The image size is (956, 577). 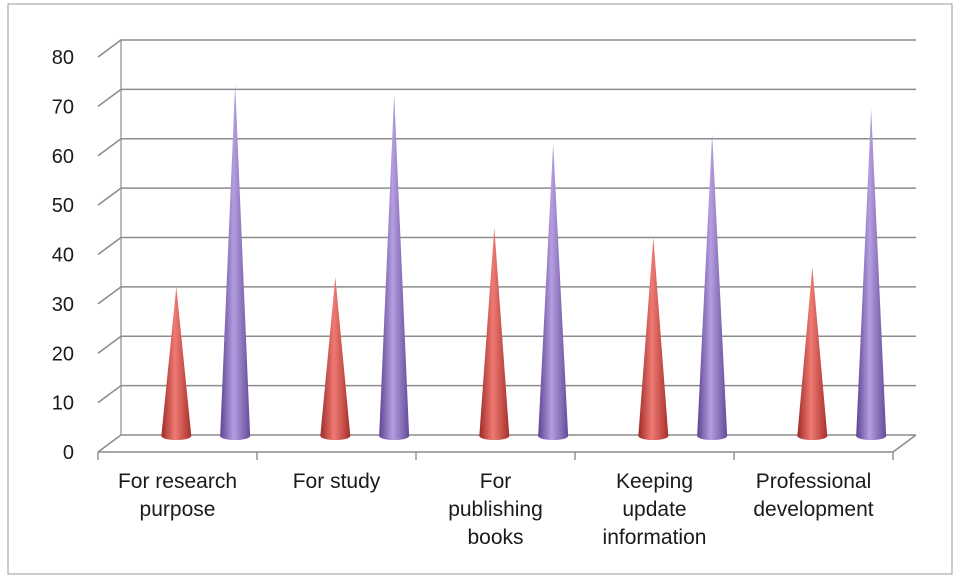 What do you see at coordinates (904, 443) in the screenshot?
I see `floor-side-edge` at bounding box center [904, 443].